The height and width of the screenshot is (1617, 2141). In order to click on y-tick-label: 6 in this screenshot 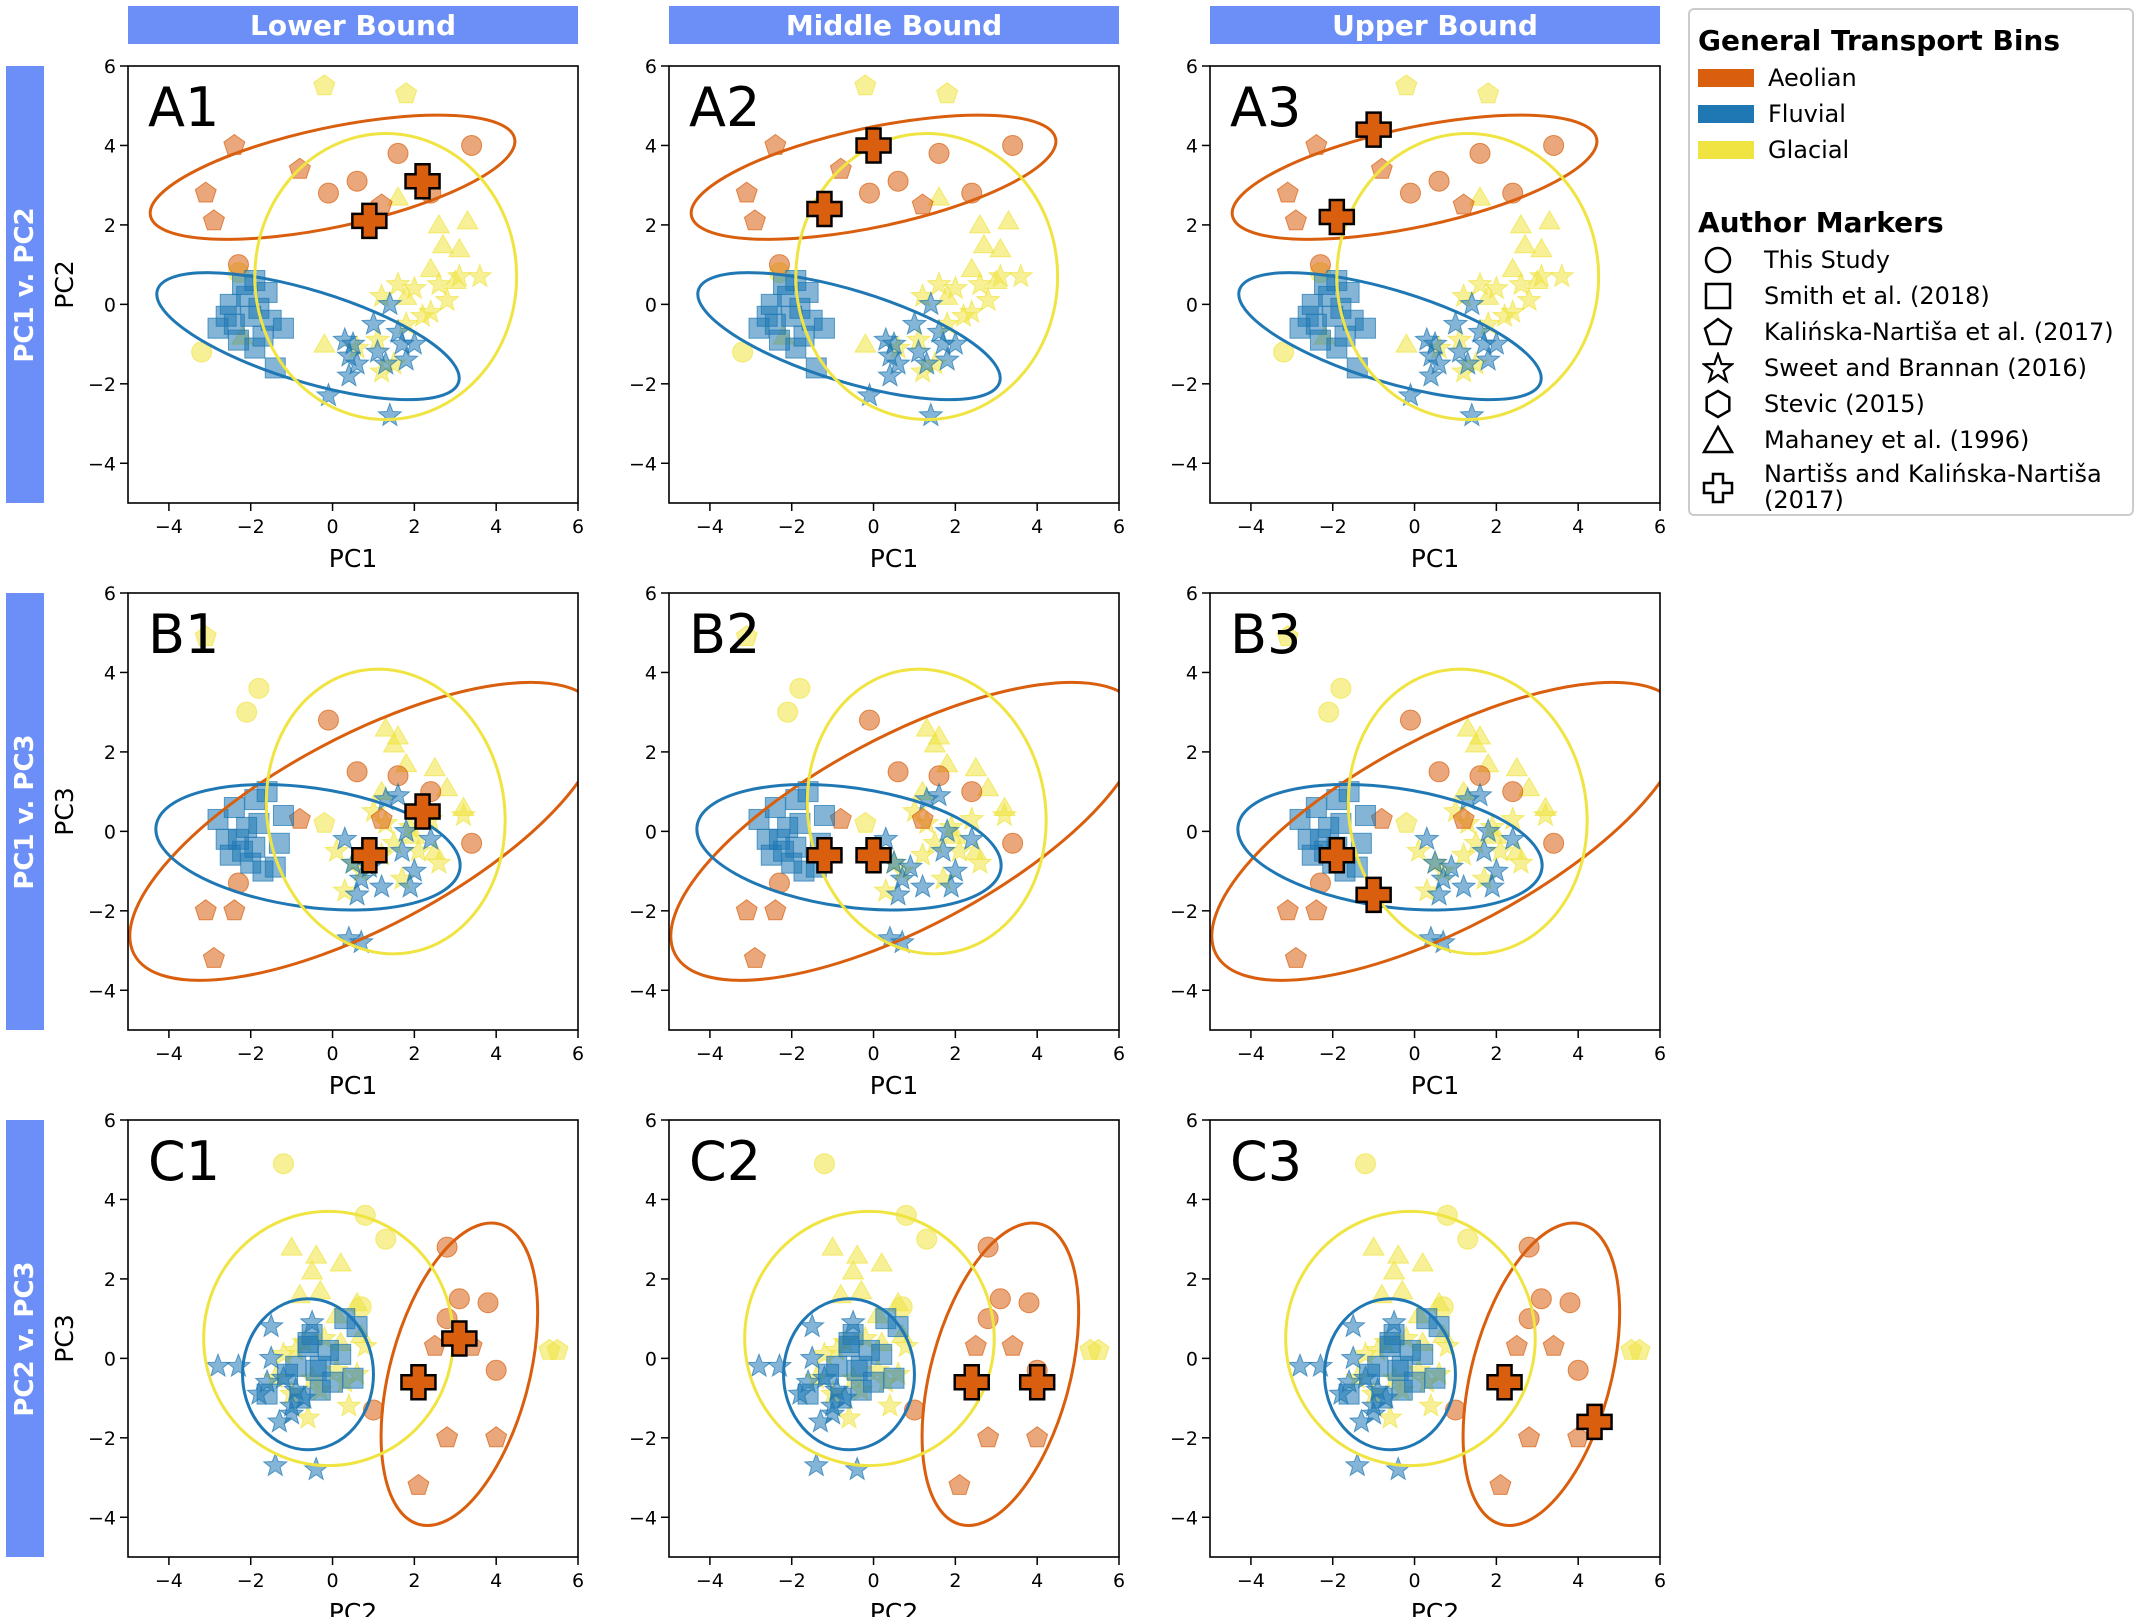, I will do `click(110, 67)`.